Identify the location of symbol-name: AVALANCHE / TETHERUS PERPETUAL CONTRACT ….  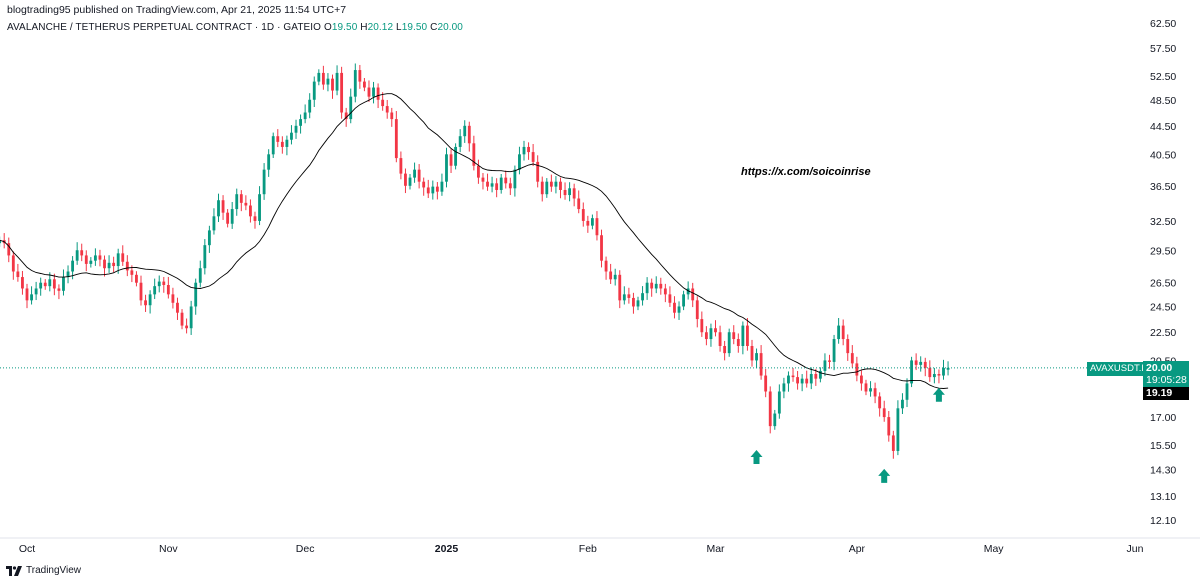
(164, 27).